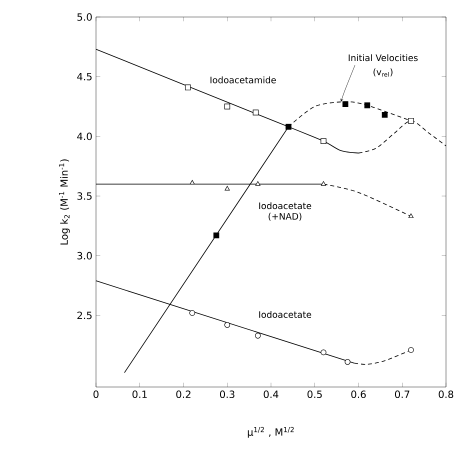 The image size is (456, 453). What do you see at coordinates (446, 394) in the screenshot?
I see `x-tick-label: 0.8` at bounding box center [446, 394].